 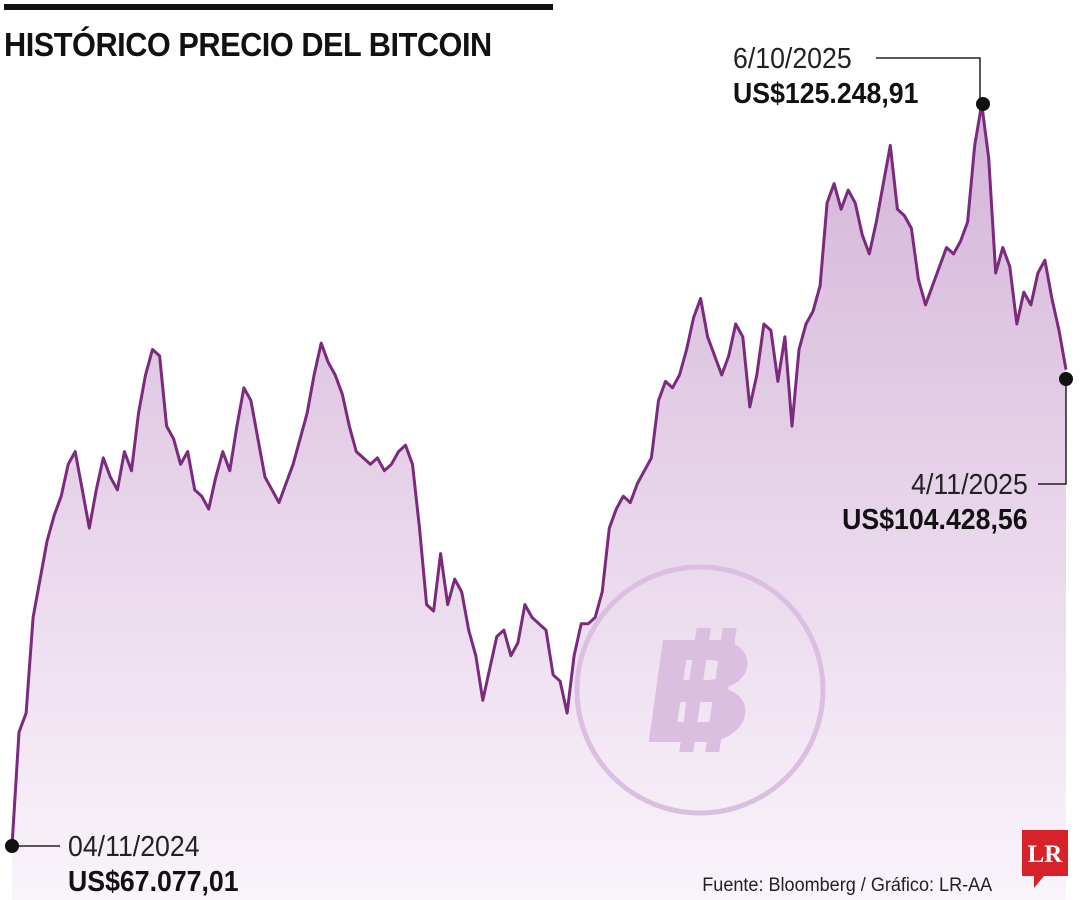 What do you see at coordinates (935, 520) in the screenshot?
I see `end-value-label: US$104.428,56` at bounding box center [935, 520].